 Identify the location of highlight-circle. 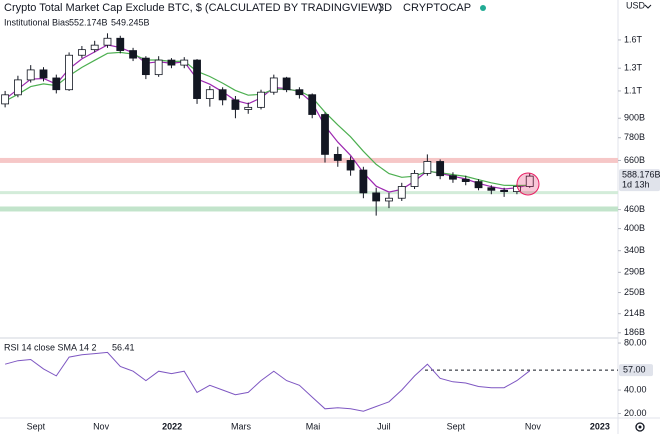
(528, 184).